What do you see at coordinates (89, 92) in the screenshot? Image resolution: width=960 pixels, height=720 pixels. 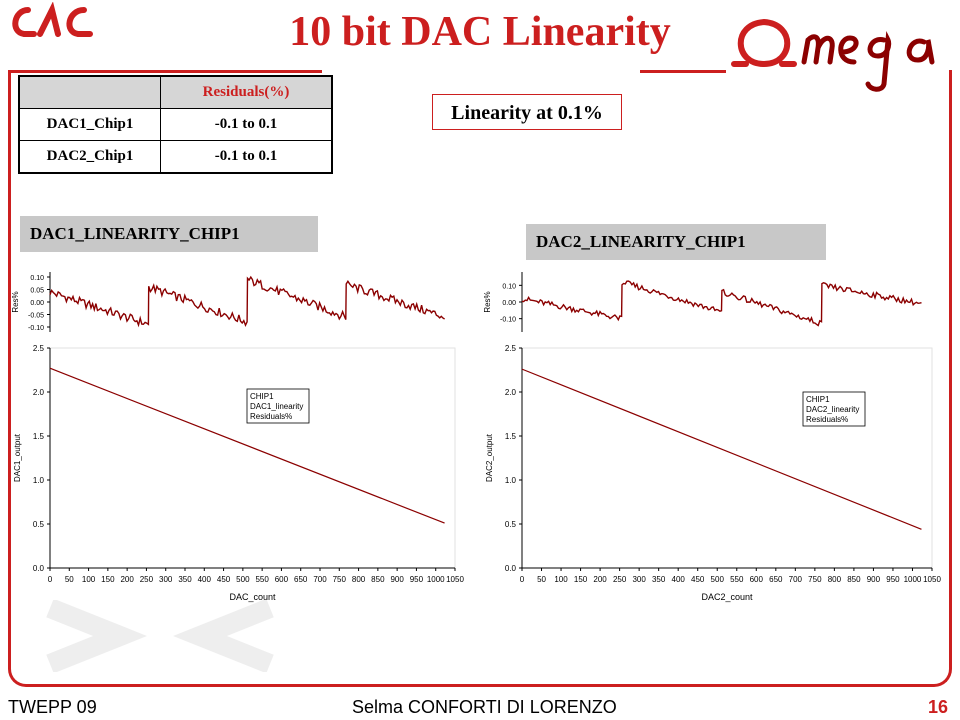 I see `table-header-cell` at bounding box center [89, 92].